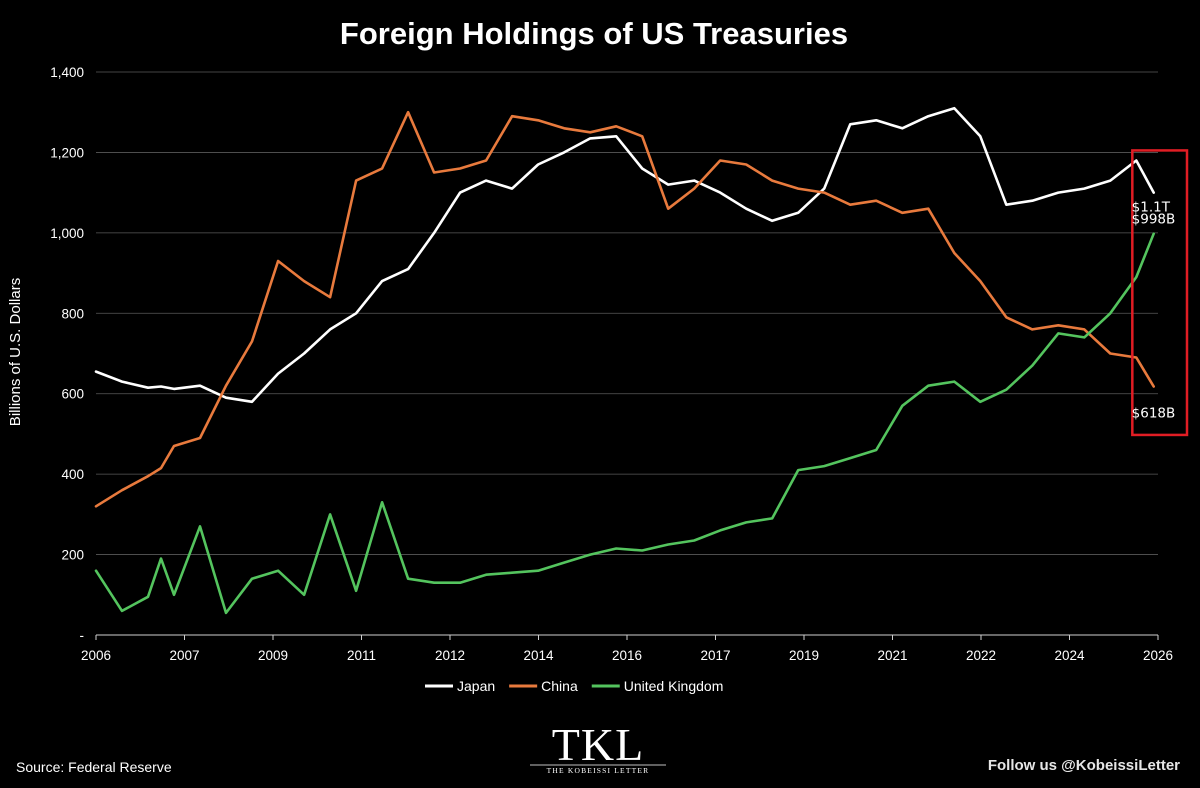 This screenshot has height=788, width=1200. Describe the element at coordinates (1151, 208) in the screenshot. I see `end-label-japan: $1.1T` at that location.